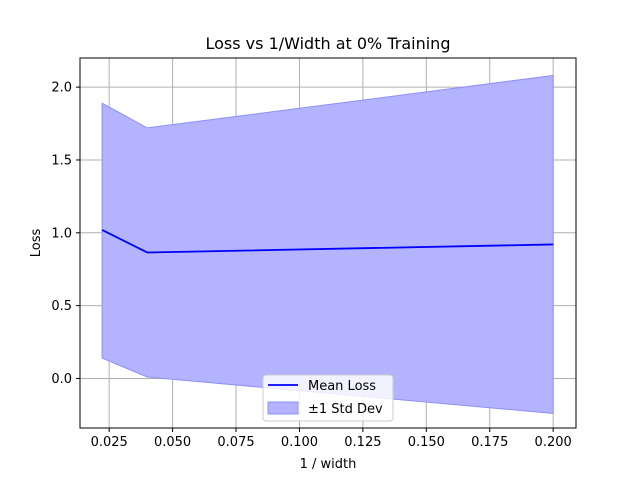  Describe the element at coordinates (61, 160) in the screenshot. I see `y-tick-label: 1.5` at that location.